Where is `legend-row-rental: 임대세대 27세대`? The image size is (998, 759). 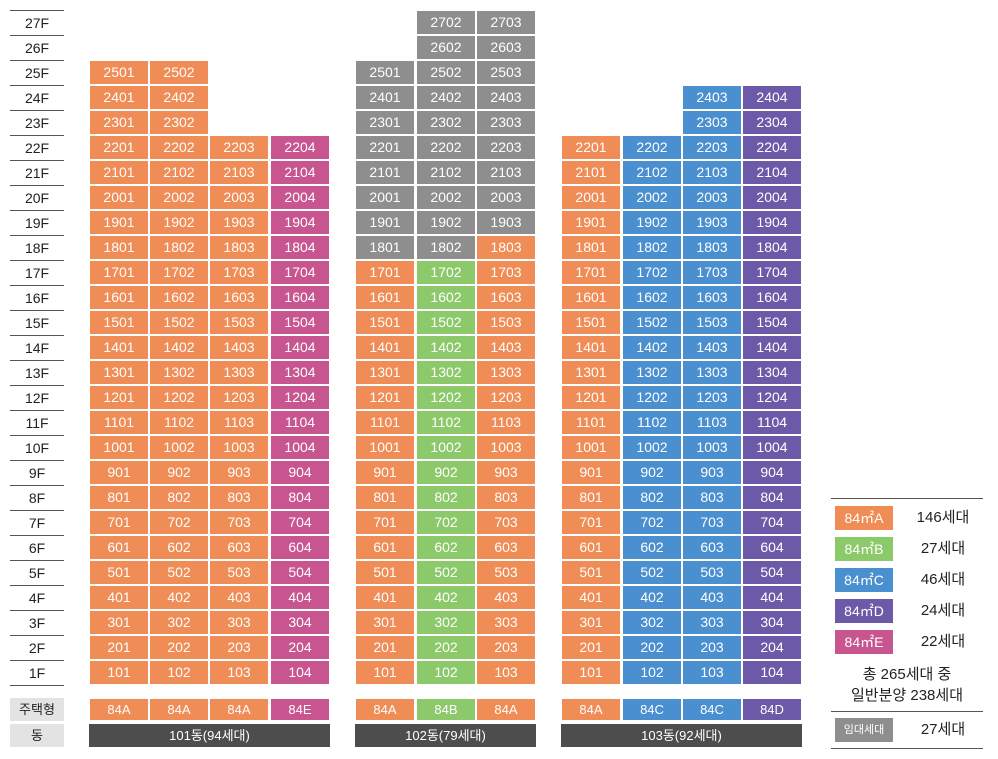
legend-row-rental: 임대세대 27세대 is located at coordinates (907, 730).